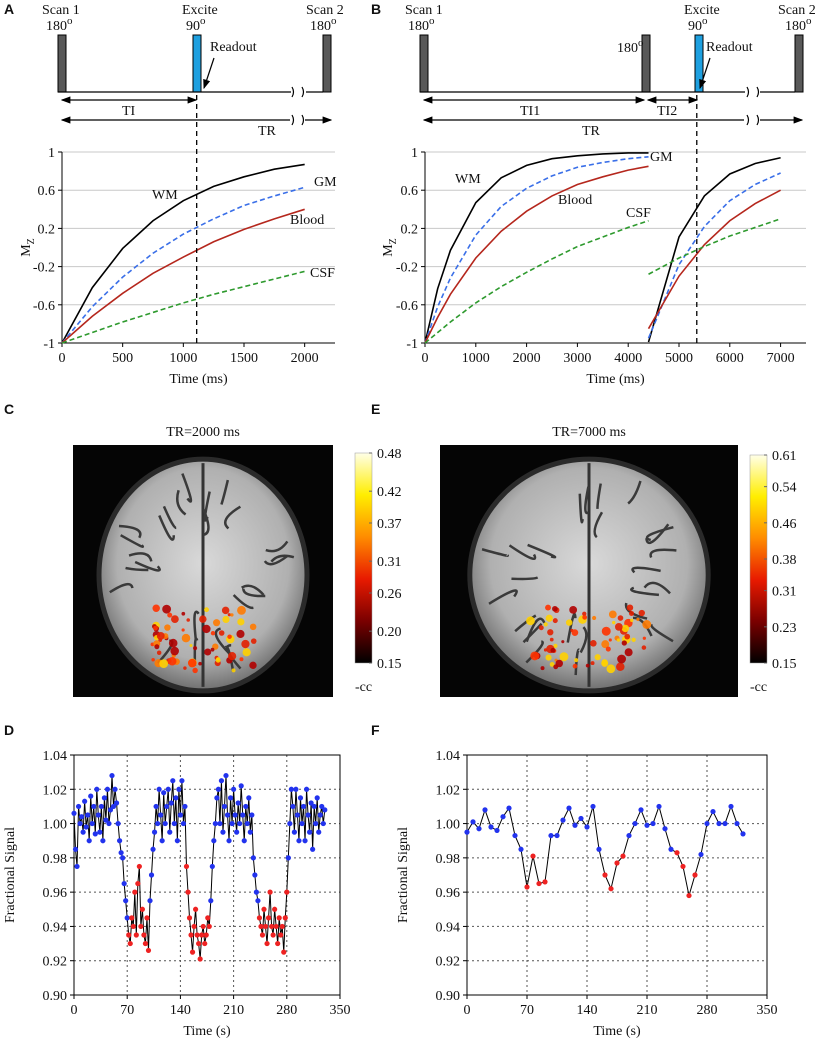 The height and width of the screenshot is (1050, 822). I want to click on y-tick-label: -1, so click(412, 344).